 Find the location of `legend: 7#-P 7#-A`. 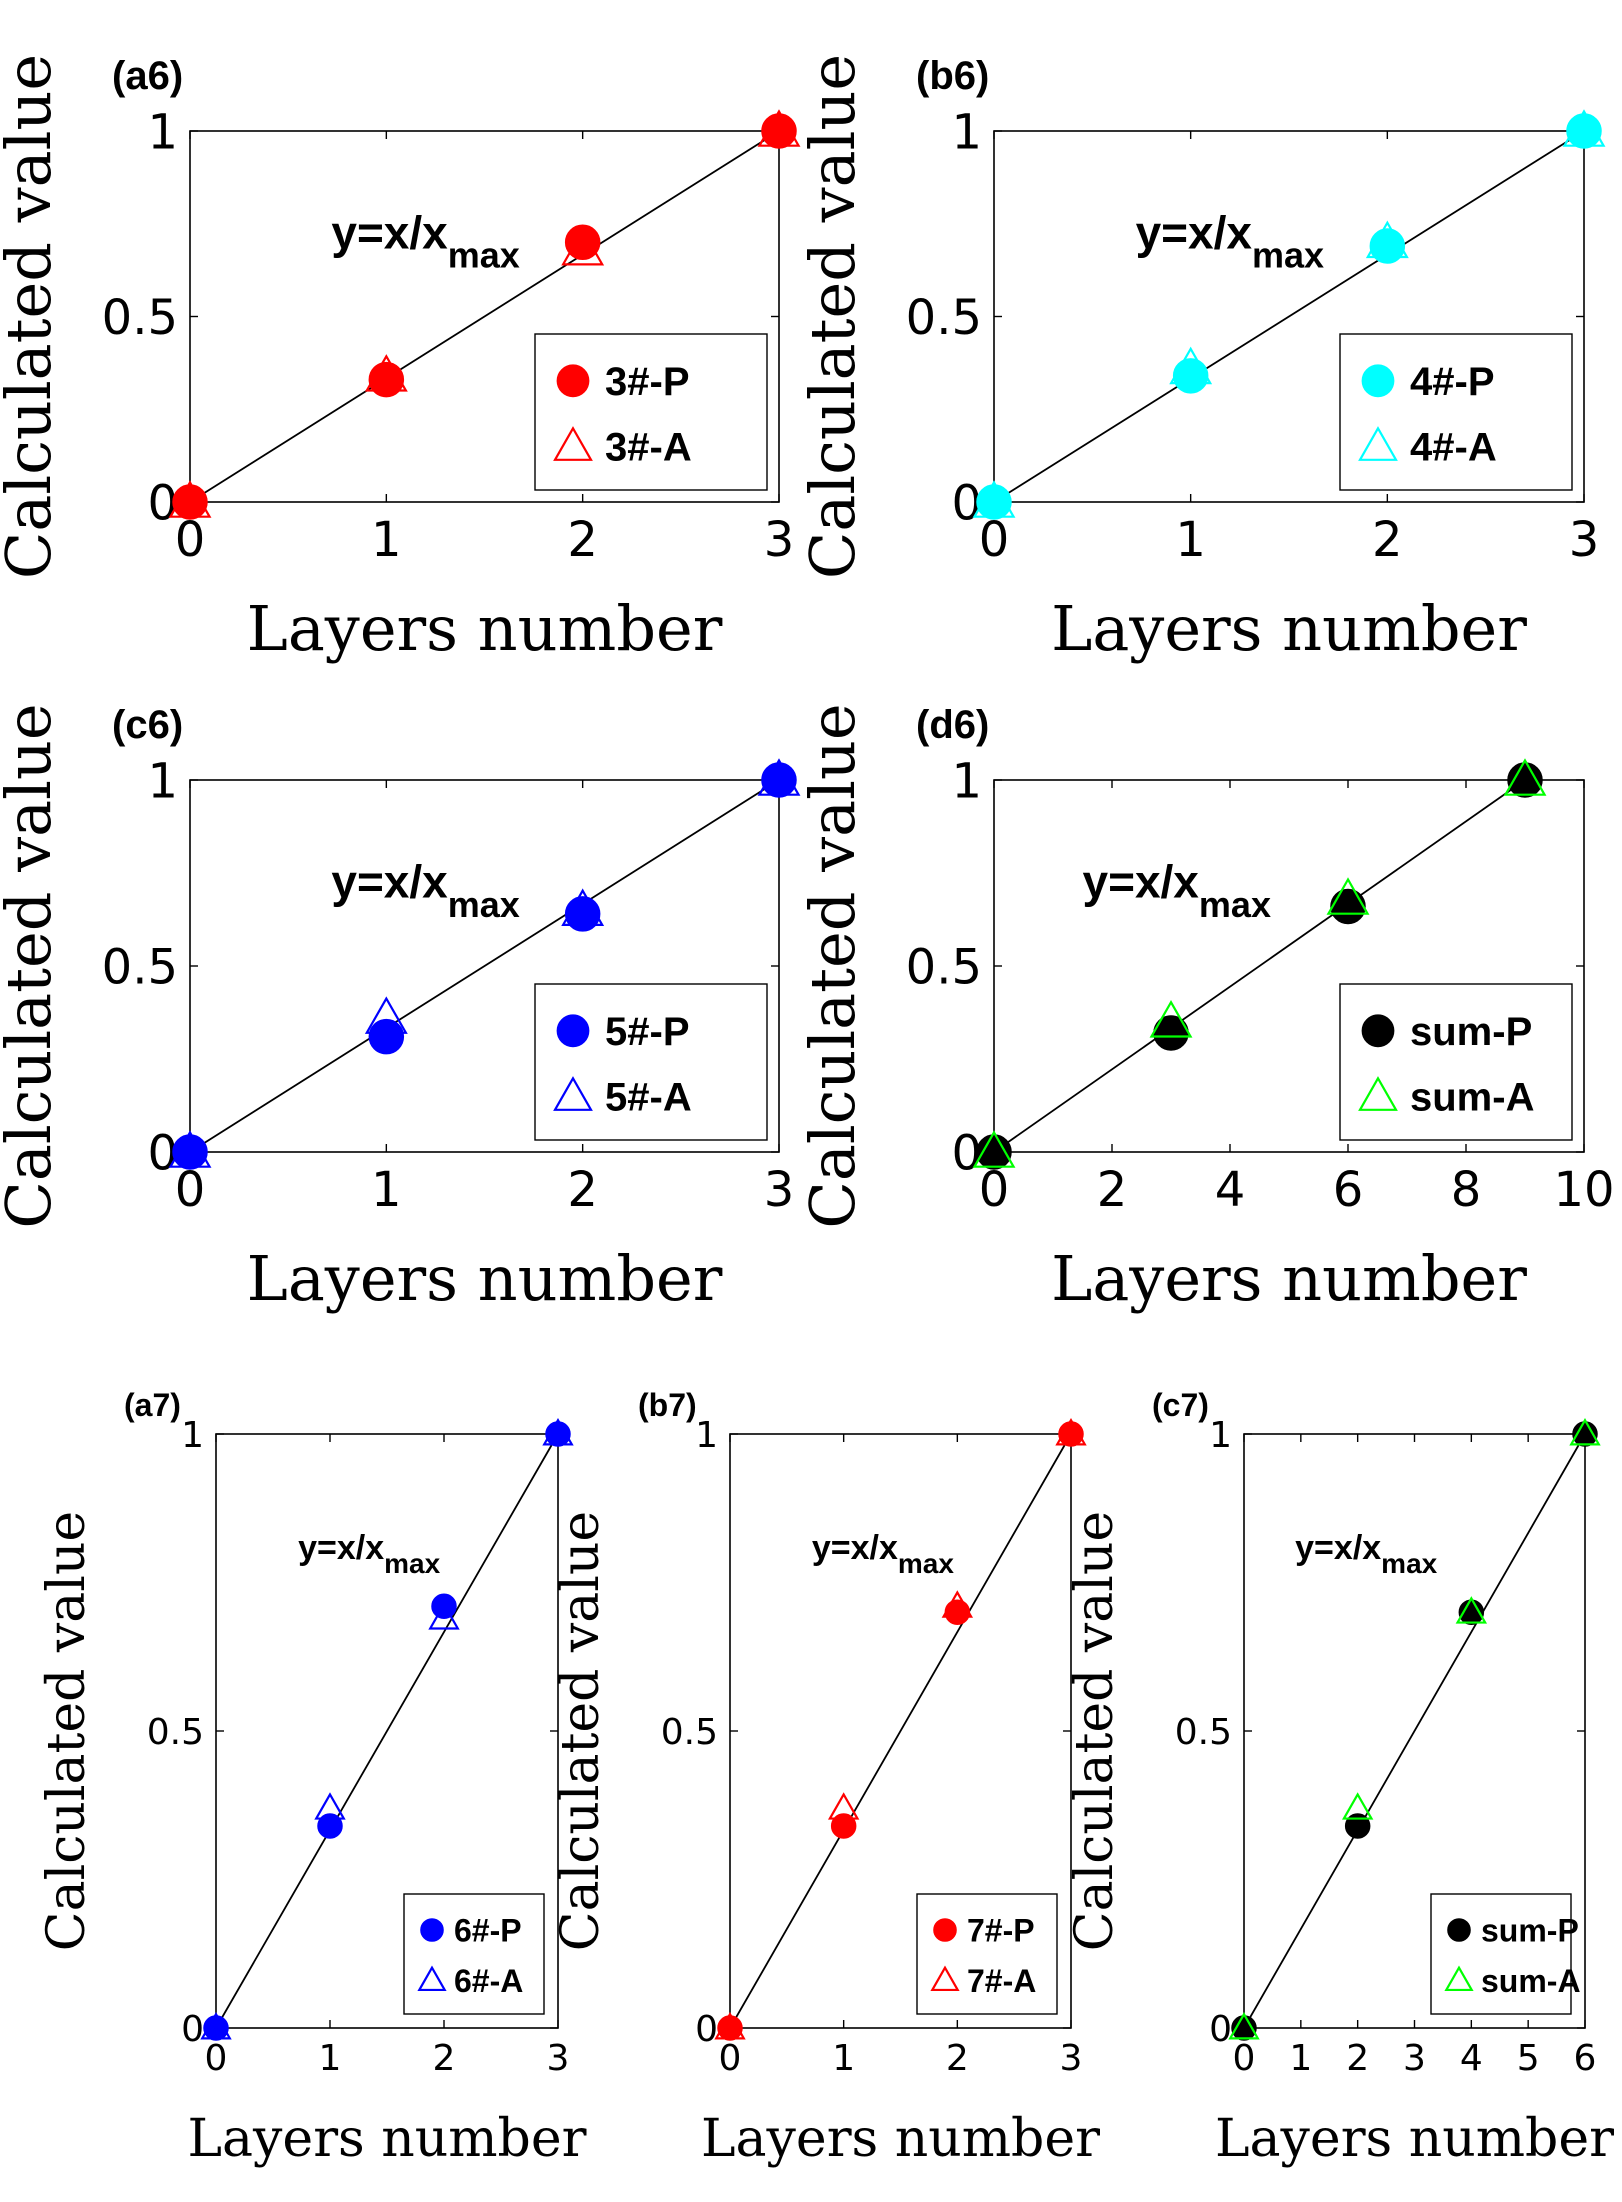

legend: 7#-P 7#-A is located at coordinates (987, 1954).